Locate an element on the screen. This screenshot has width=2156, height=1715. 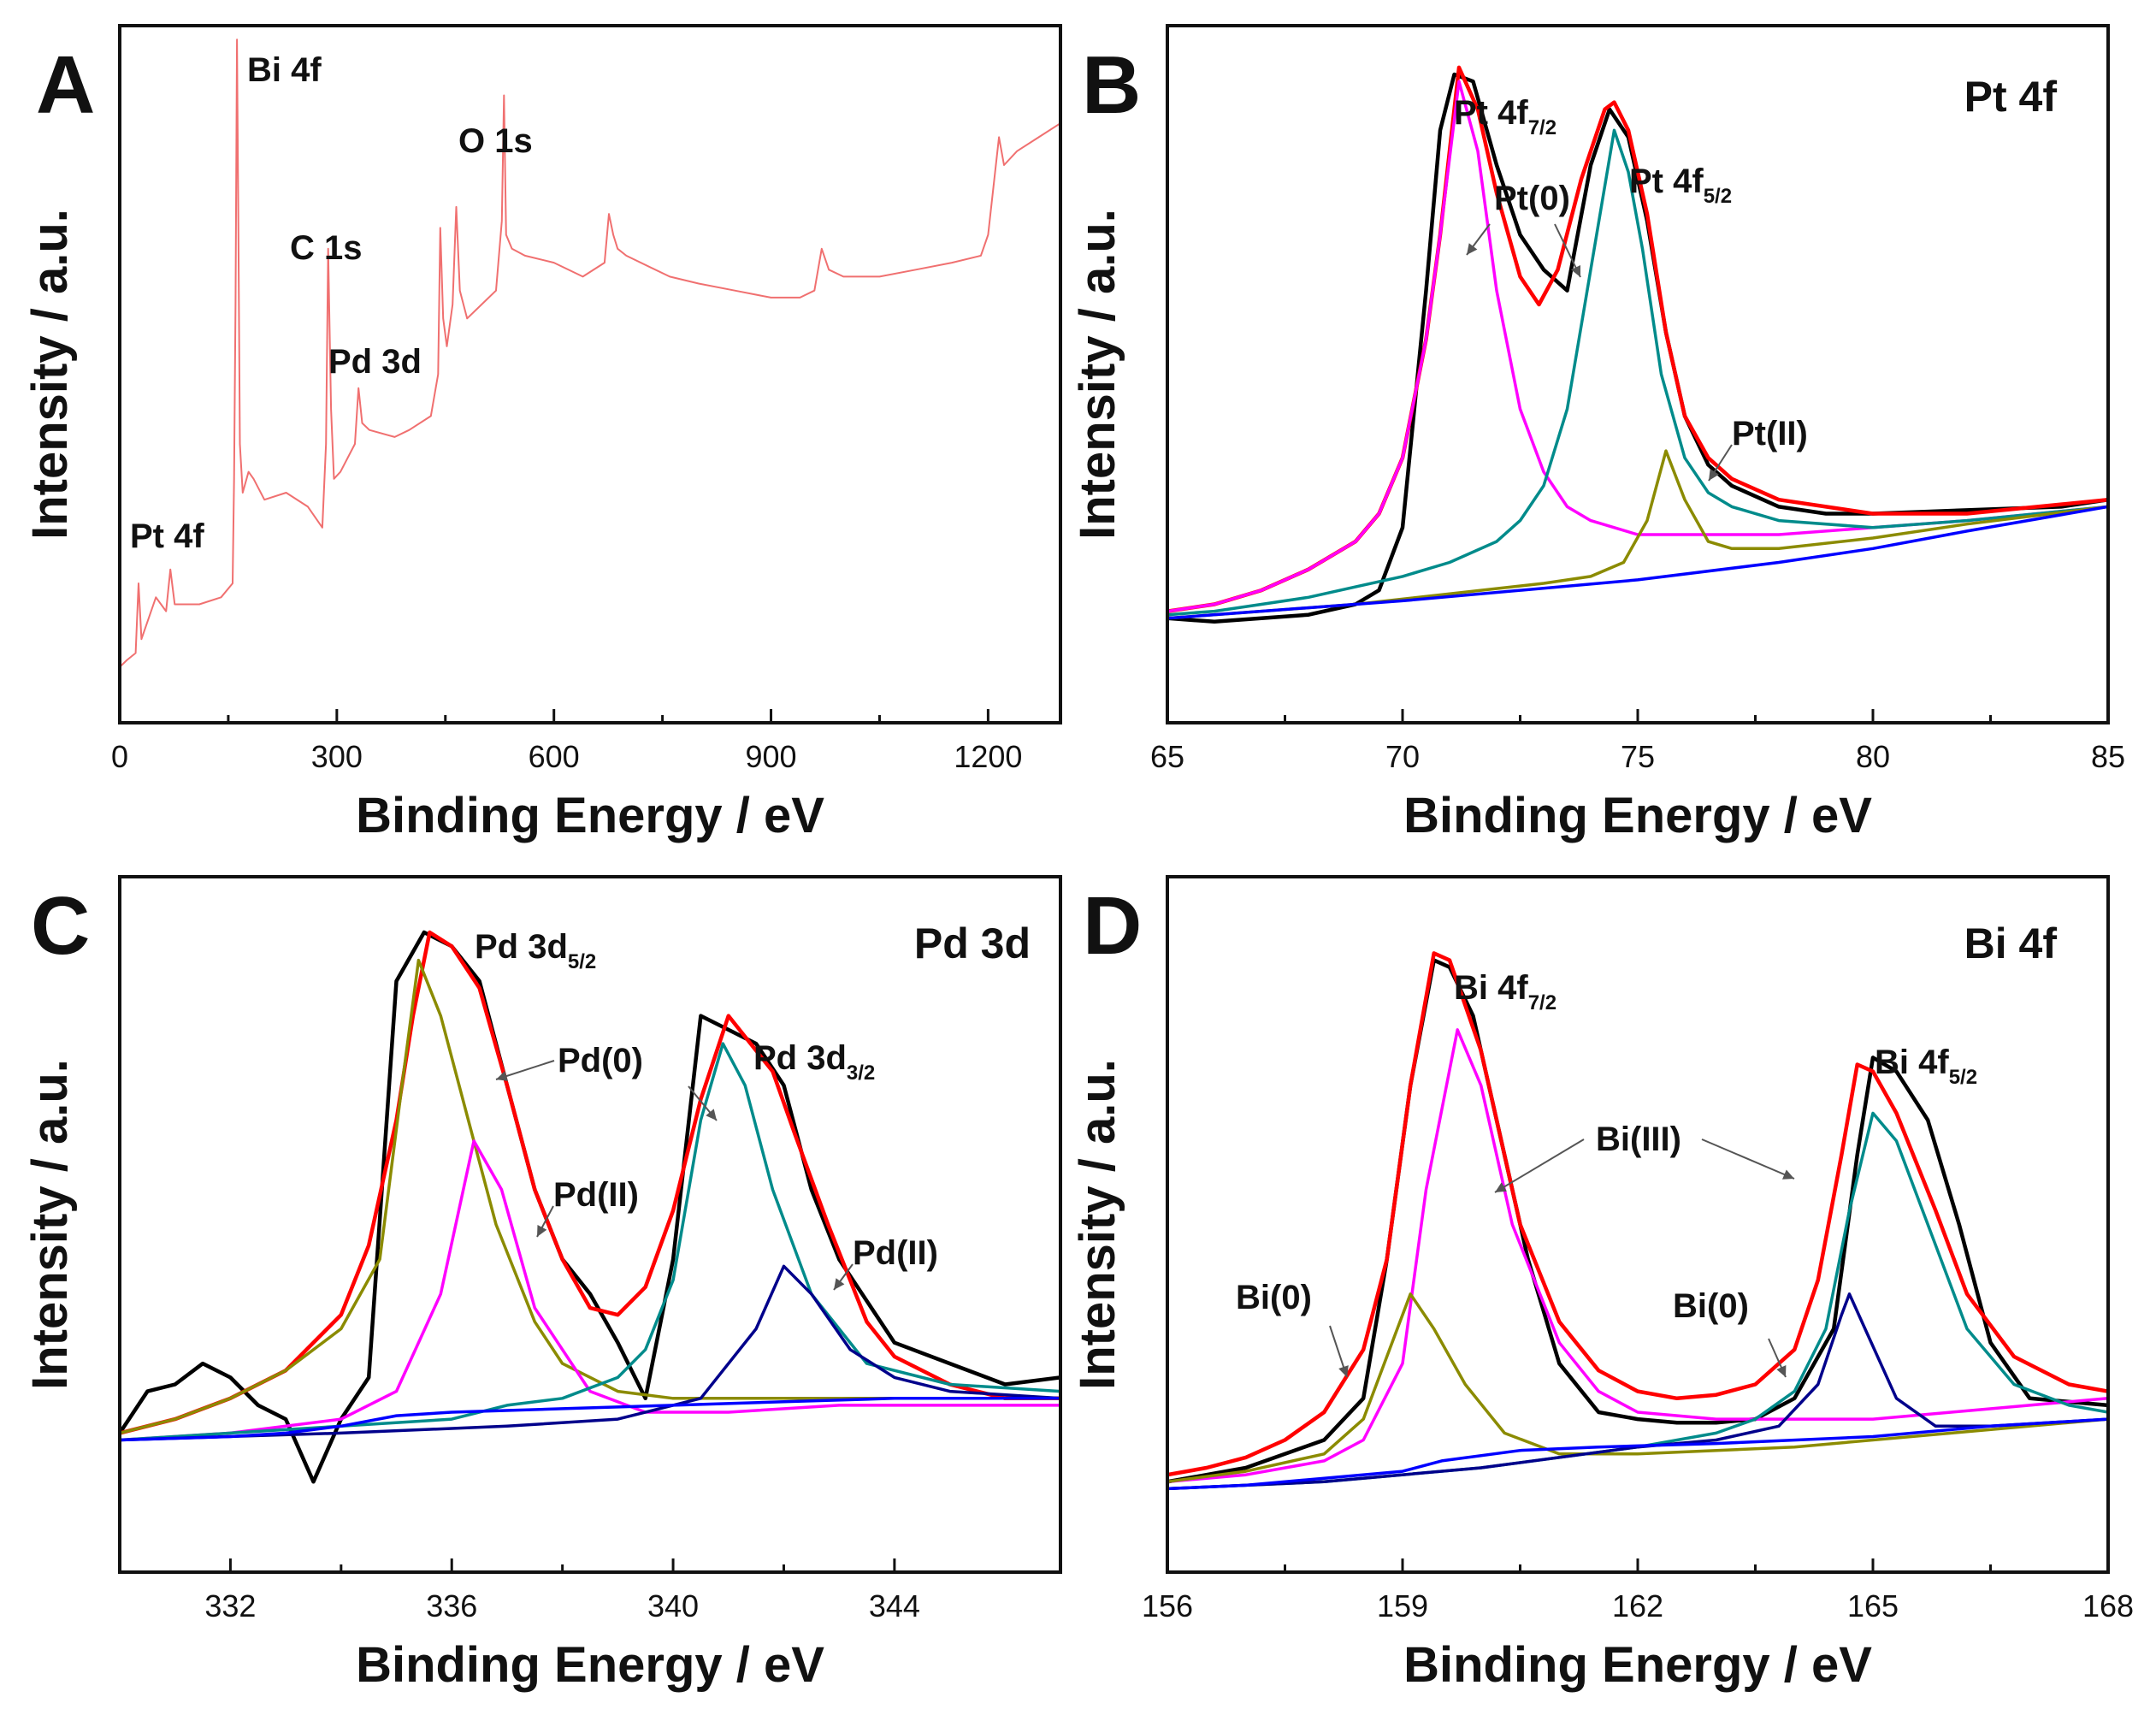
peak-annotation: C 1s is located at coordinates (326, 248).